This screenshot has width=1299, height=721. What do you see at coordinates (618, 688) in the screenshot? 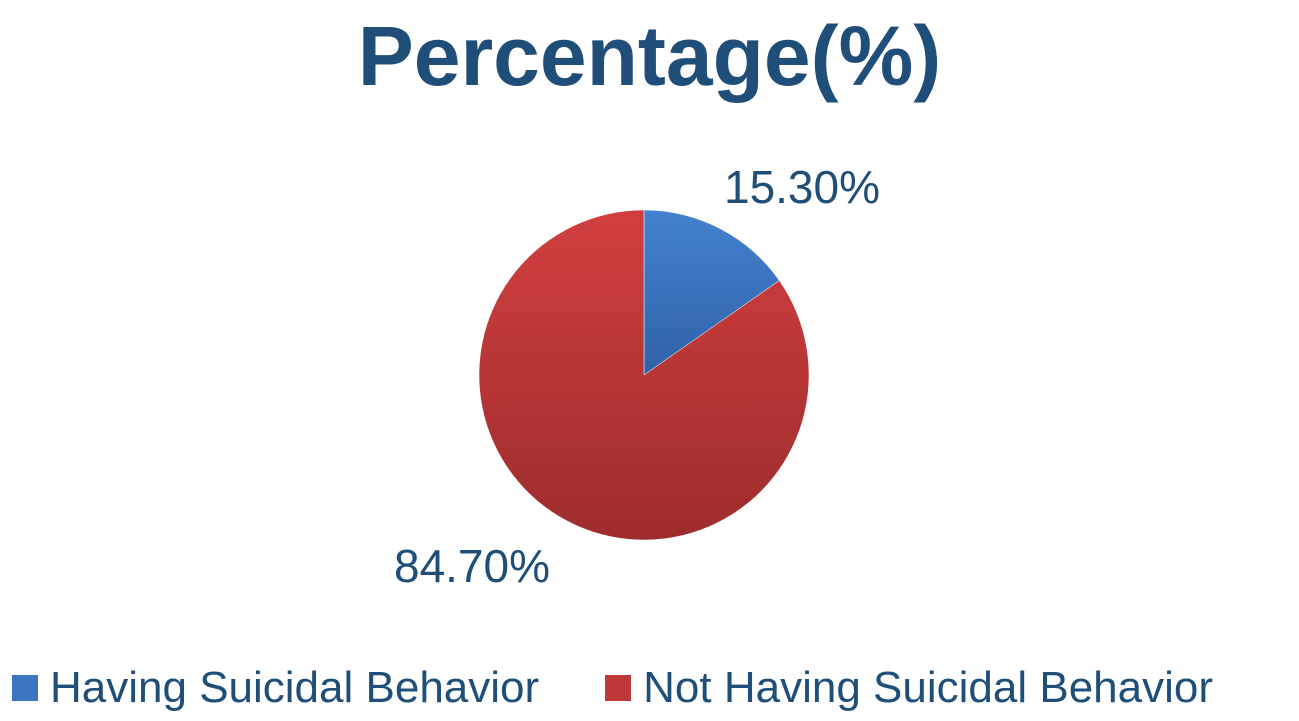
I see `legend-swatch-not-having-suicidal-behavior` at bounding box center [618, 688].